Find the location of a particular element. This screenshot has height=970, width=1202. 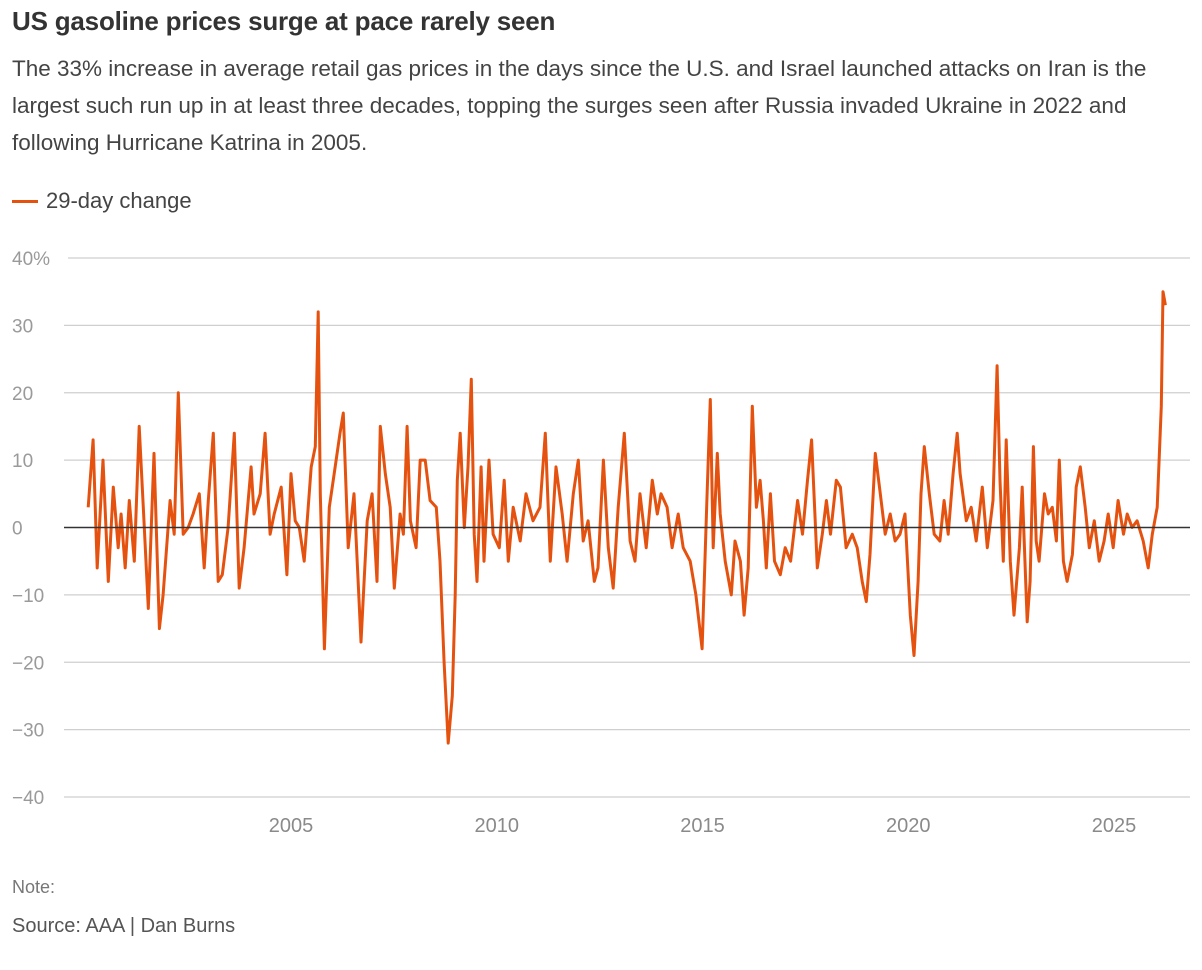

legend-swatch is located at coordinates (25, 201).